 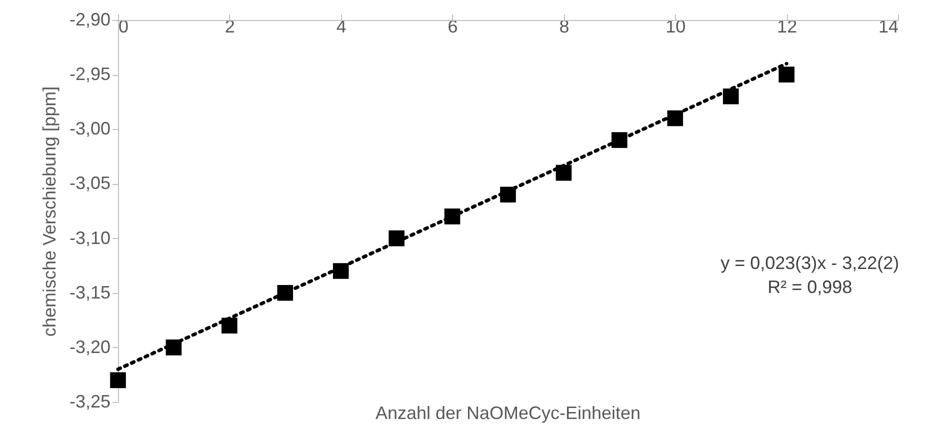 What do you see at coordinates (89, 402) in the screenshot?
I see `y-tick-label: -3,25` at bounding box center [89, 402].